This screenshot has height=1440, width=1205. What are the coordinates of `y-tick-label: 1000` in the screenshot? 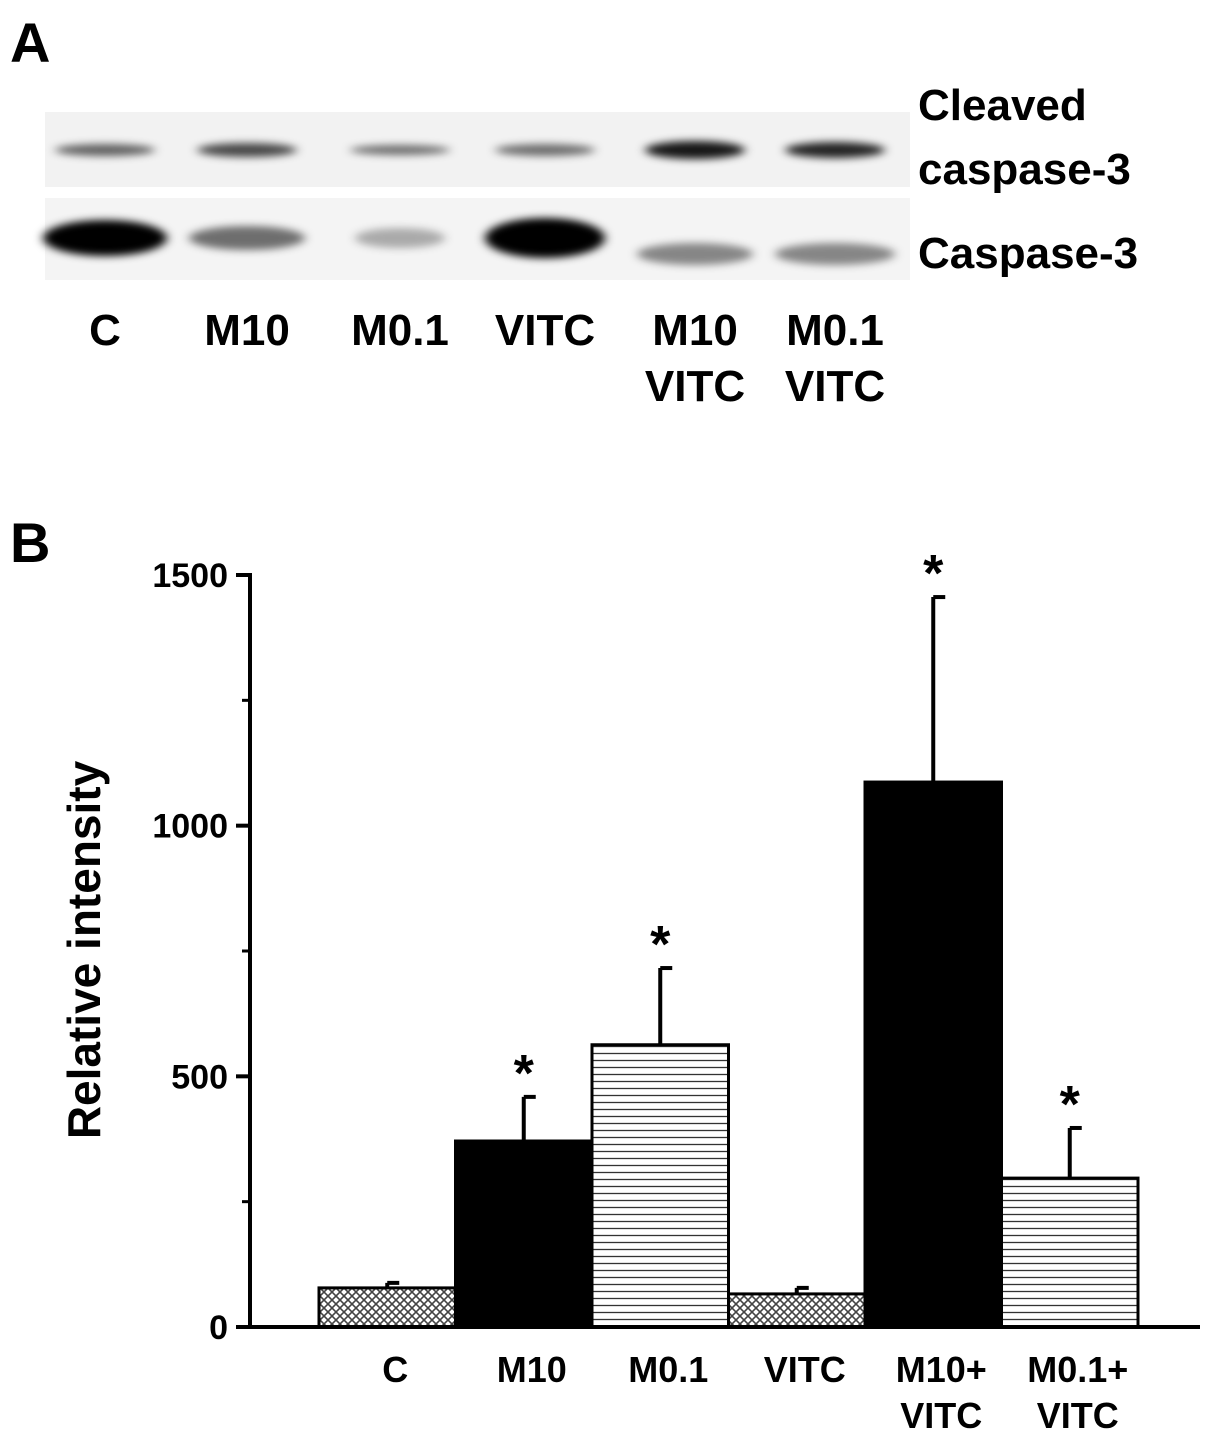 It's located at (190, 827).